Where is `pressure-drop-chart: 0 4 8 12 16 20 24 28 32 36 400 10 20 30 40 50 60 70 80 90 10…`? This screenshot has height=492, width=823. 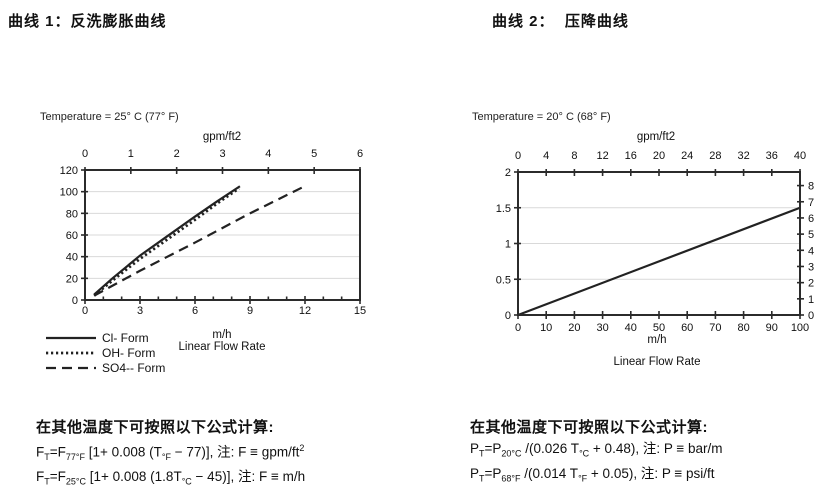
pressure-drop-chart: 0 4 8 12 16 20 24 28 32 36 400 10 20 30 40 50 60 70 80 90 10… is located at coordinates (655, 242).